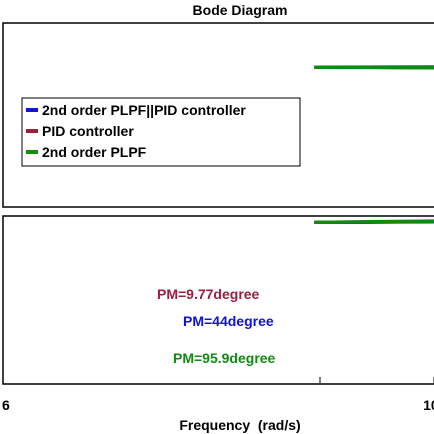 The width and height of the screenshot is (434, 434). What do you see at coordinates (94, 152) in the screenshot?
I see `legend-label-plpf: 2nd order PLPF` at bounding box center [94, 152].